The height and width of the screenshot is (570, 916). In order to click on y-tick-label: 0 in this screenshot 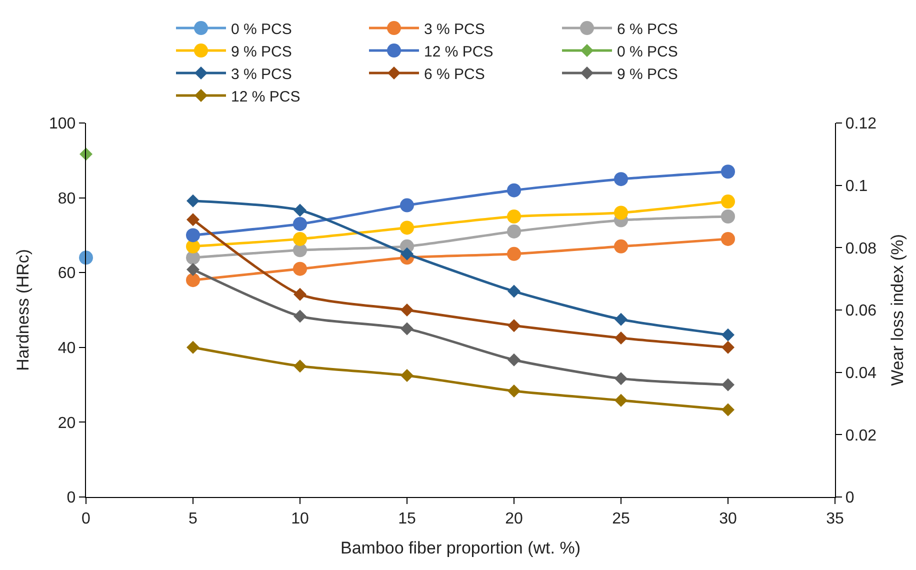, I will do `click(71, 498)`.